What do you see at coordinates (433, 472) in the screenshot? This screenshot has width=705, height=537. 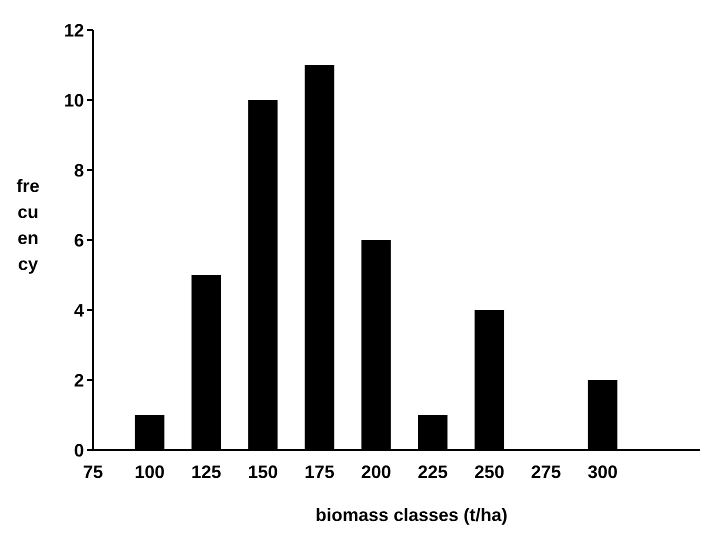 I see `x-tick-label: 225` at bounding box center [433, 472].